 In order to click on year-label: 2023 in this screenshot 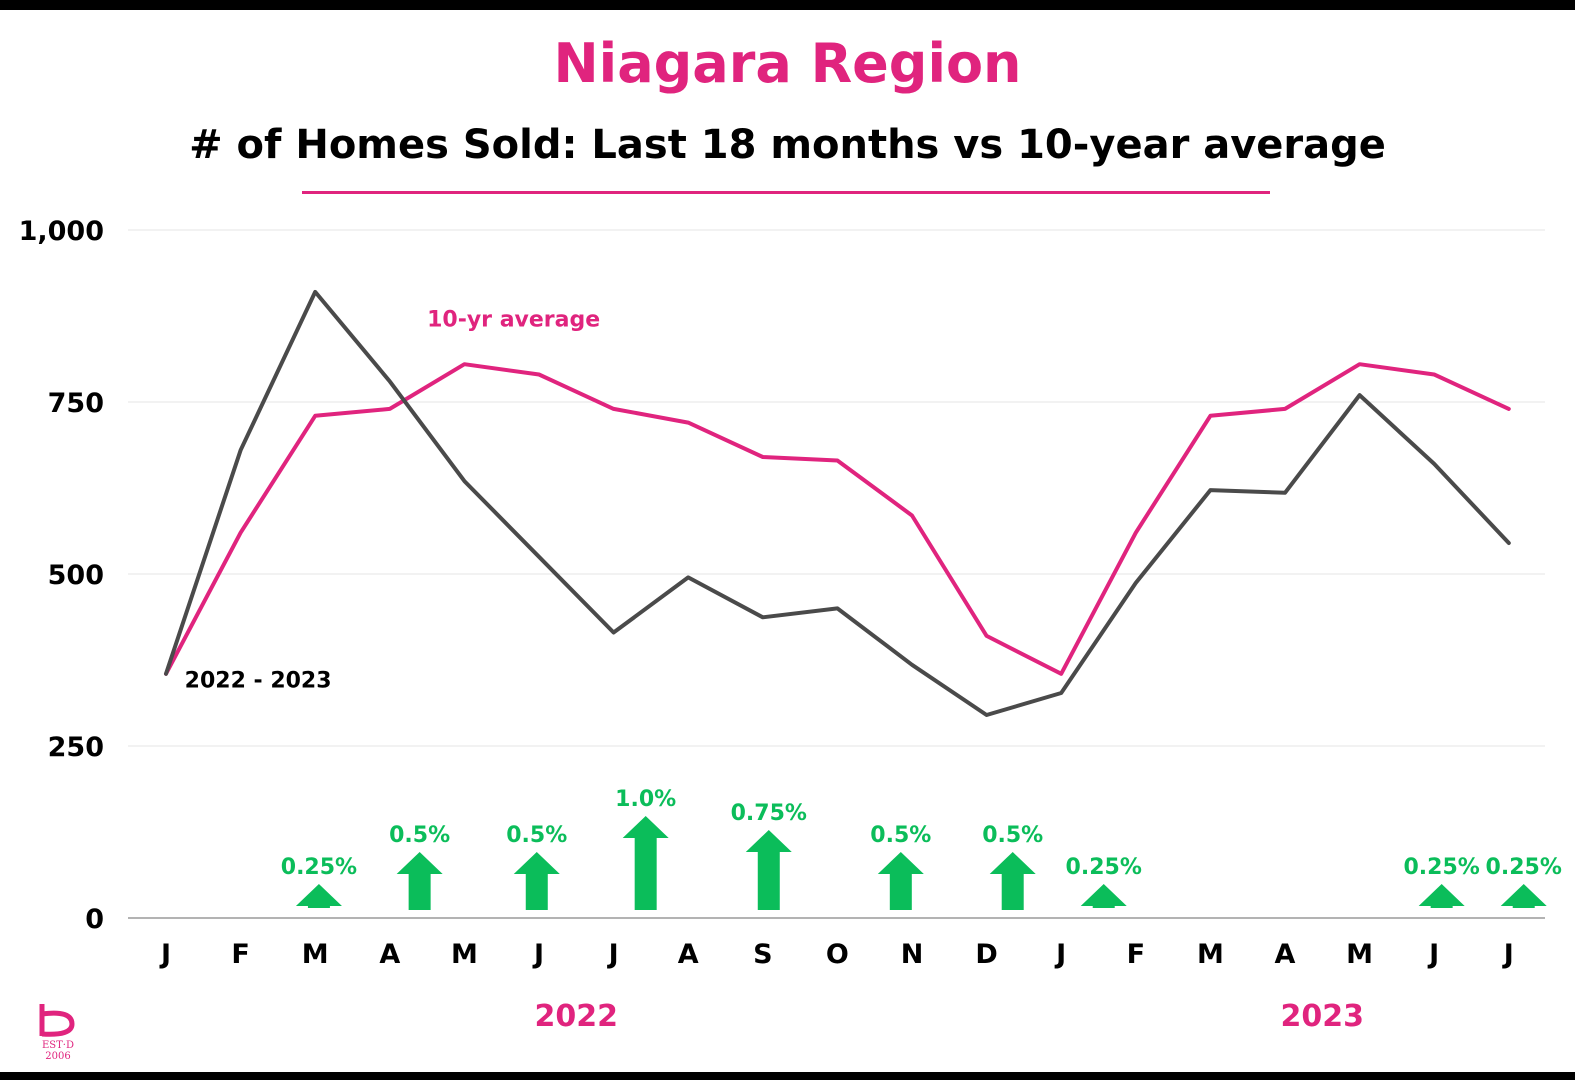, I will do `click(1323, 1016)`.